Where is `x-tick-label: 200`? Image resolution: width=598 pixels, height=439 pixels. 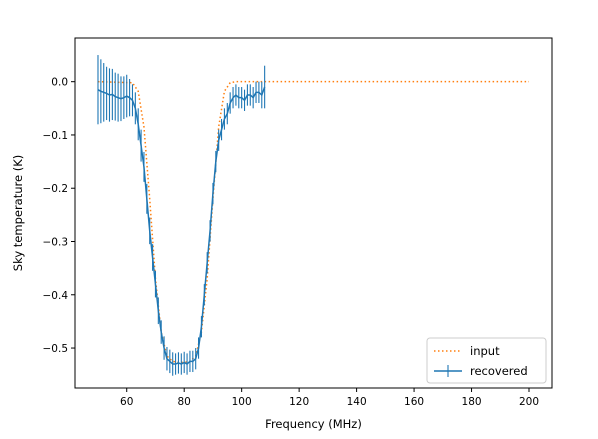
x-tick-label: 200 is located at coordinates (529, 402).